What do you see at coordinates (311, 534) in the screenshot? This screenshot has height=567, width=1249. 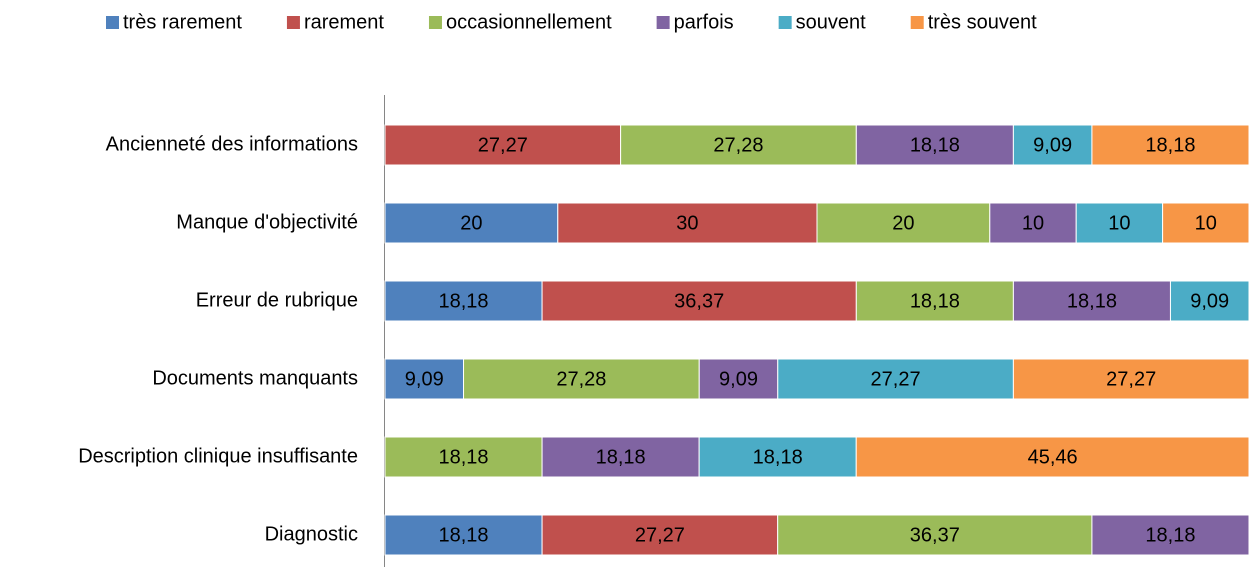 I see `y-tick-label: Diagnostic` at bounding box center [311, 534].